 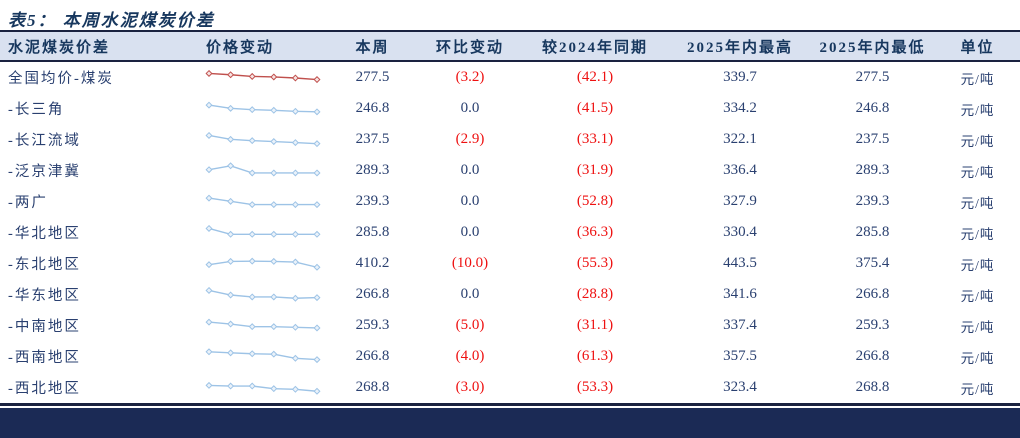 What do you see at coordinates (44, 296) in the screenshot?
I see `row-label: -华东地区` at bounding box center [44, 296].